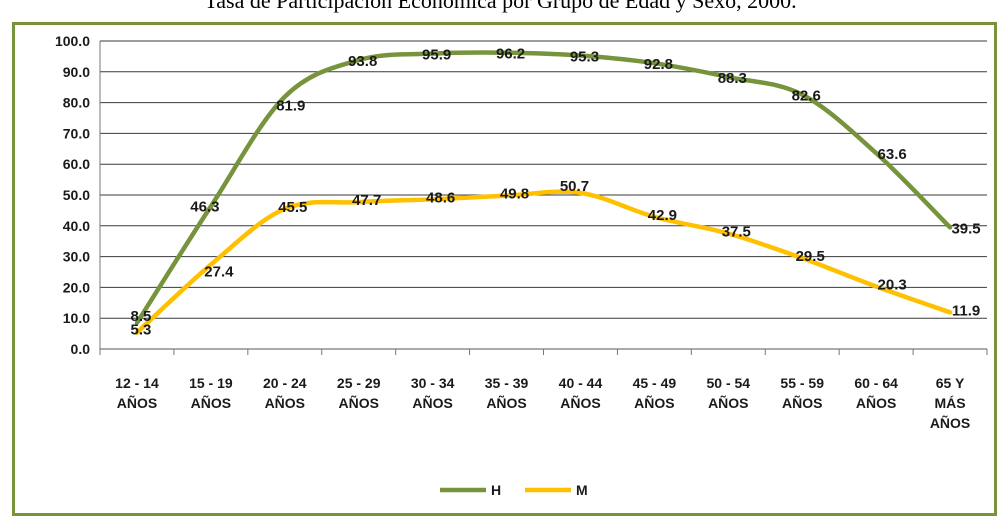 The image size is (1001, 519). Describe the element at coordinates (285, 383) in the screenshot. I see `x-tick-label-line: 20 - 24` at that location.